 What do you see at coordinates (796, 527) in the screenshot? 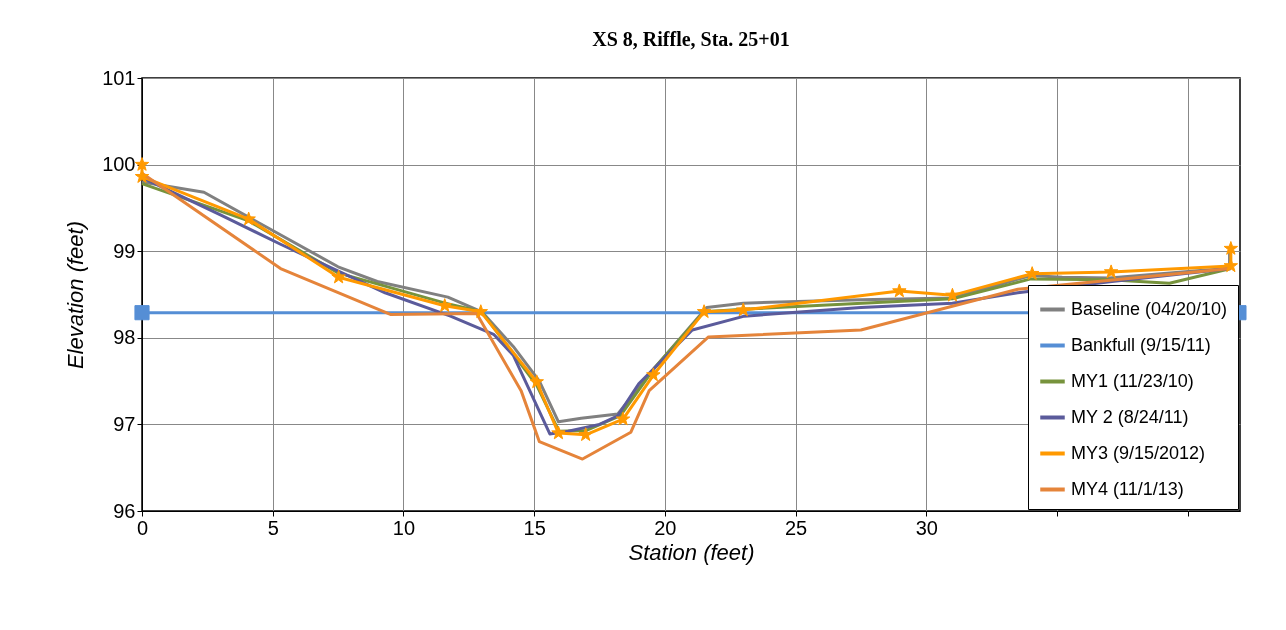
I see `x-tick-label: 25` at bounding box center [796, 527].